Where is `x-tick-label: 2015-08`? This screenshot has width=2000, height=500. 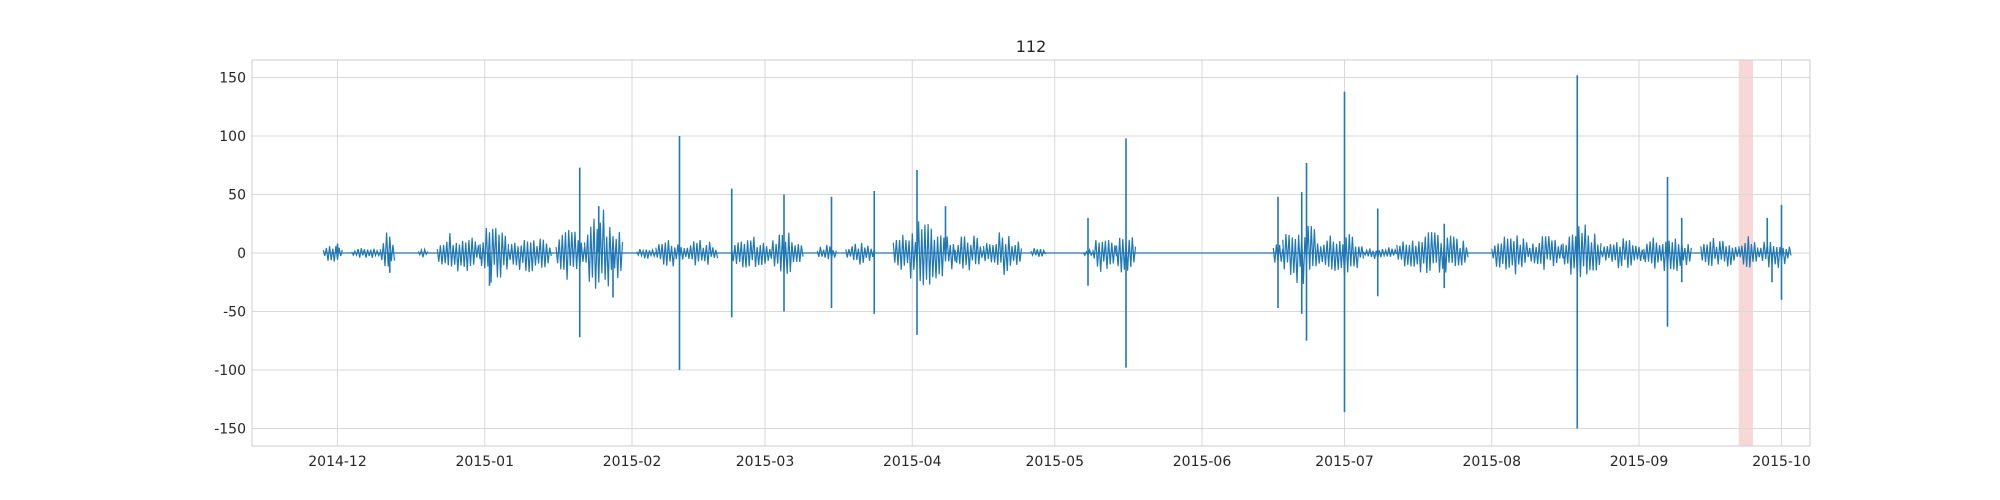
x-tick-label: 2015-08 is located at coordinates (1492, 462).